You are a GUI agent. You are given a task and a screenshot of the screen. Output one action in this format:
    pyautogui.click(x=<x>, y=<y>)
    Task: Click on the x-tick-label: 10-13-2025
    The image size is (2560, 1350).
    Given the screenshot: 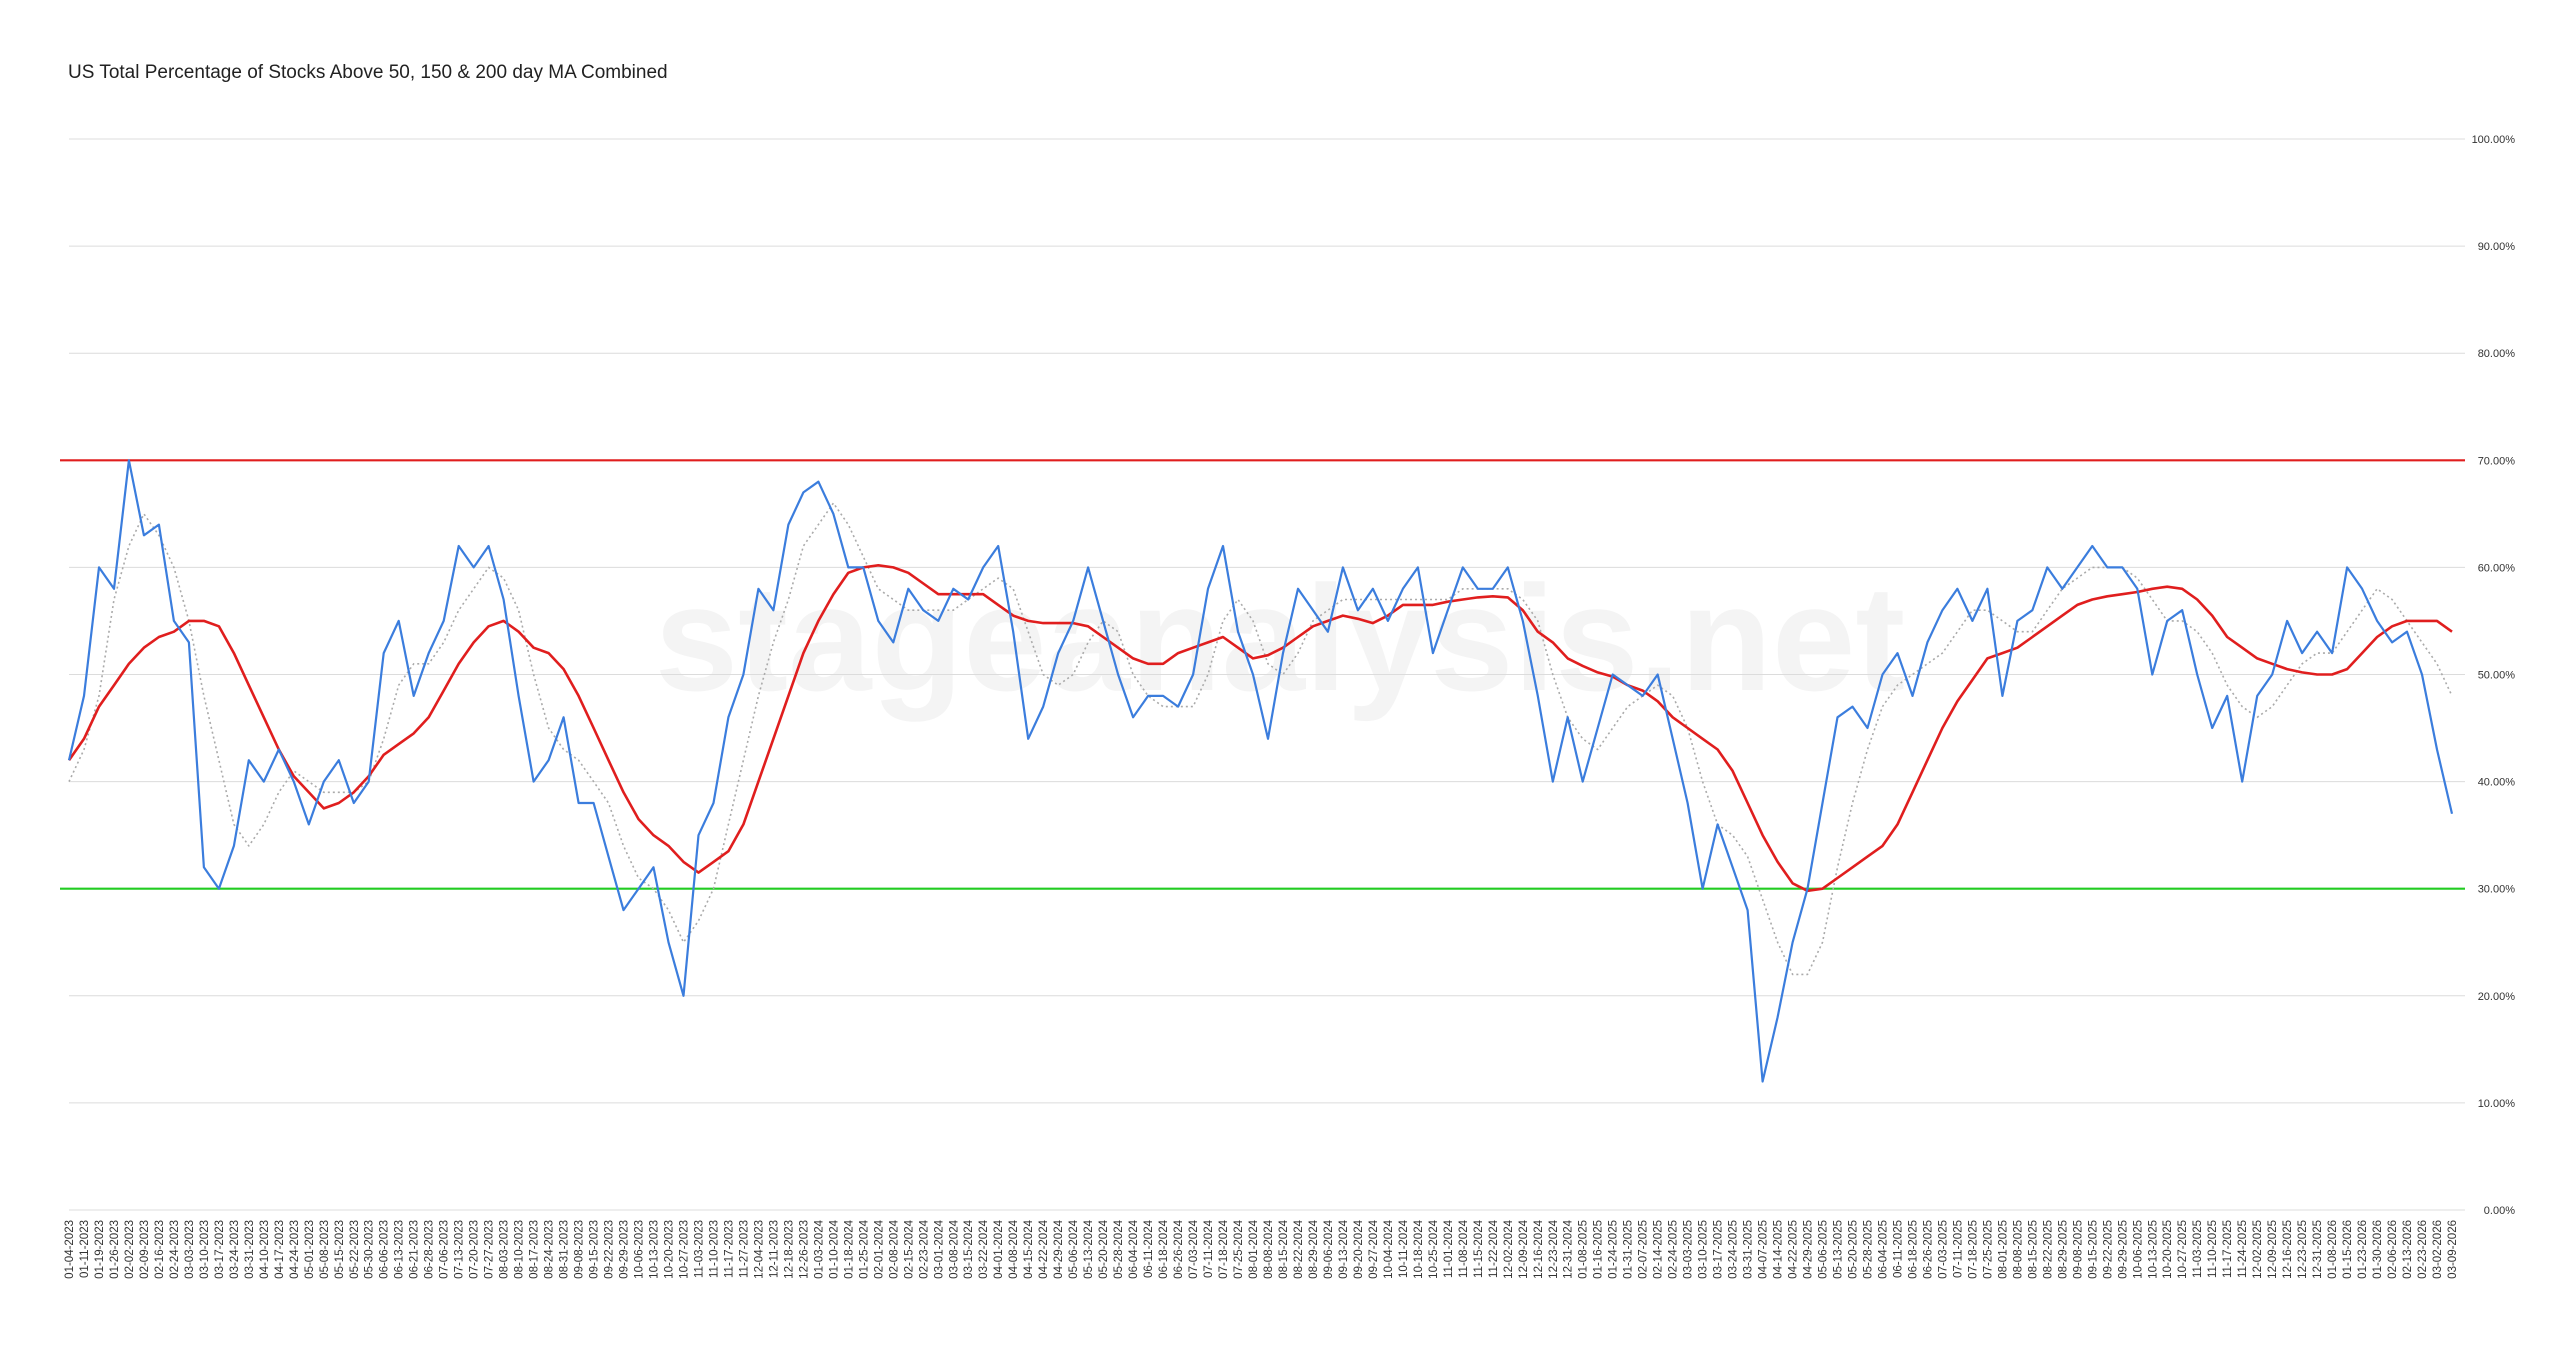 What is the action you would take?
    pyautogui.click(x=2153, y=1249)
    